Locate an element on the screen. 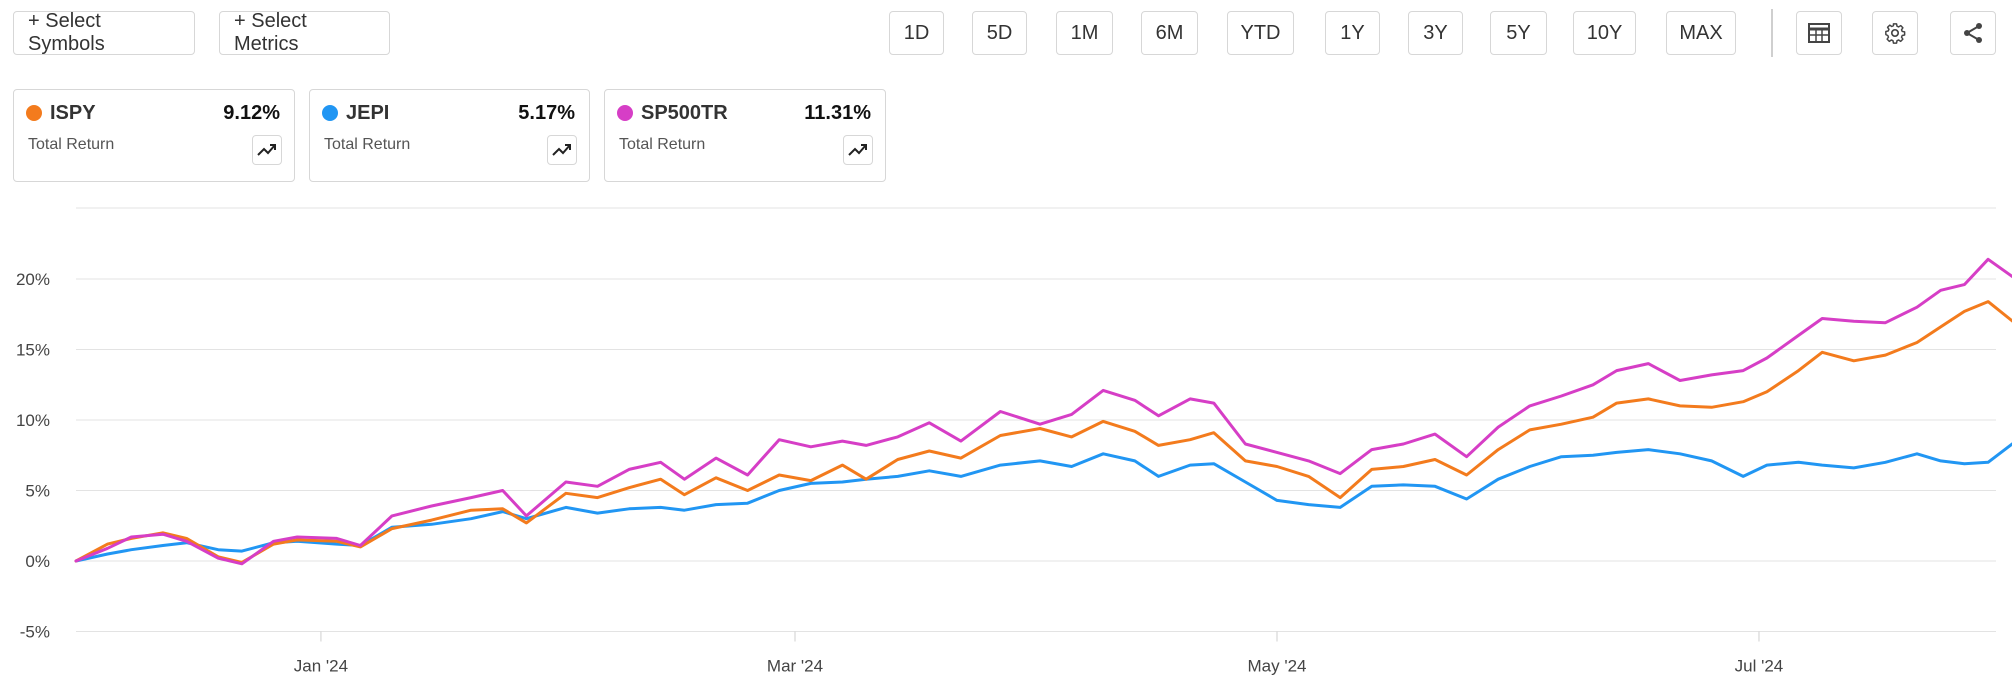  range-5y-button: 5Y is located at coordinates (1518, 33).